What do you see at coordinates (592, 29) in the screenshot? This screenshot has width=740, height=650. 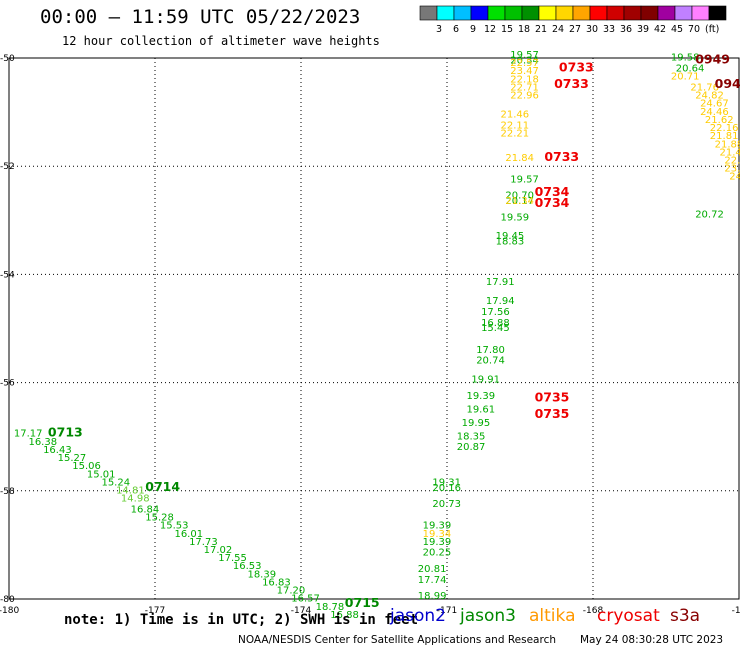 I see `color-scale-label: 30` at bounding box center [592, 29].